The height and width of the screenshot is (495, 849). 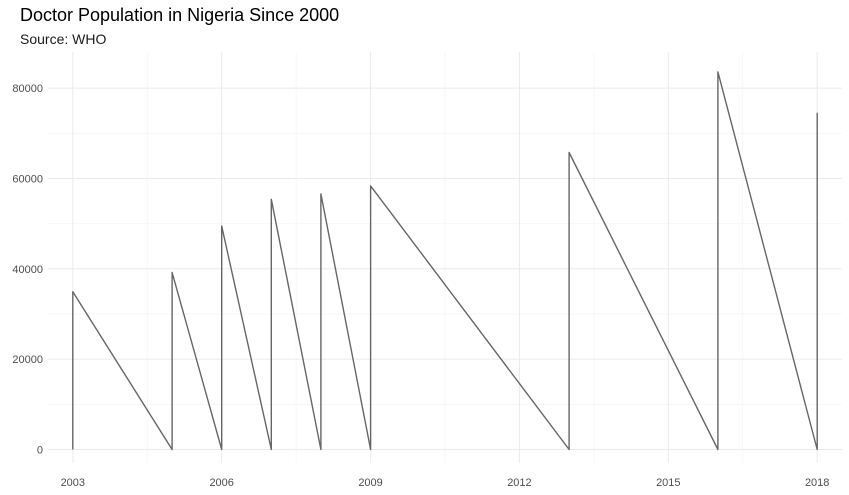 What do you see at coordinates (73, 483) in the screenshot?
I see `x-tick-label: 2003` at bounding box center [73, 483].